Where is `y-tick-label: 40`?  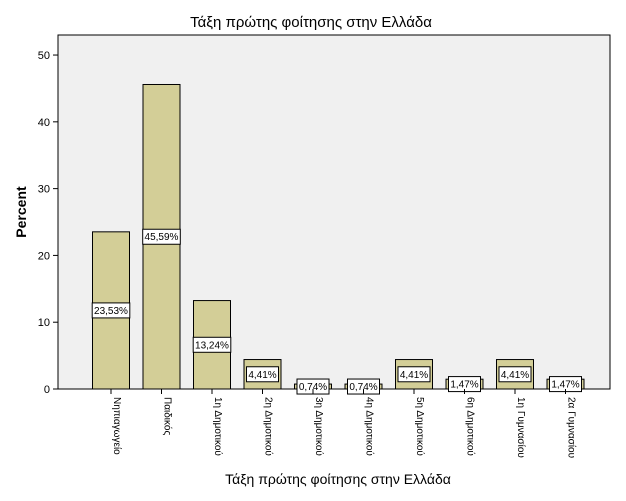
y-tick-label: 40 is located at coordinates (44, 123).